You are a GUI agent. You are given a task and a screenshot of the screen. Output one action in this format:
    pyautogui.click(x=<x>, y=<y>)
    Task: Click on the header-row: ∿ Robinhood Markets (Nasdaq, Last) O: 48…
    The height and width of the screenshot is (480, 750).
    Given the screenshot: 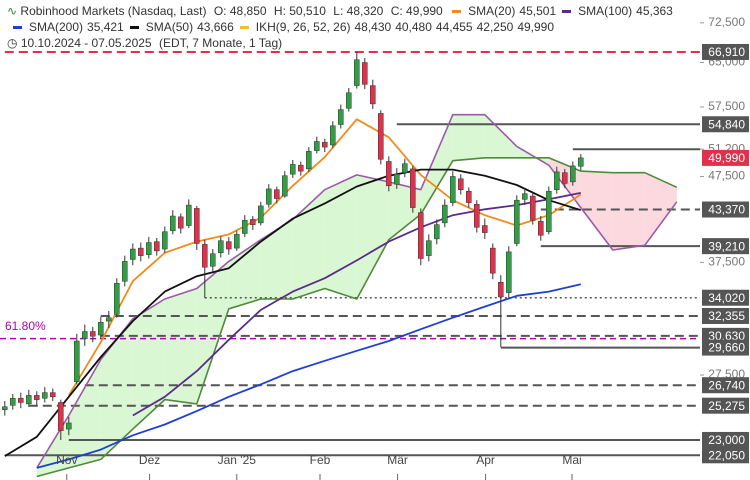 What is the action you would take?
    pyautogui.click(x=340, y=11)
    